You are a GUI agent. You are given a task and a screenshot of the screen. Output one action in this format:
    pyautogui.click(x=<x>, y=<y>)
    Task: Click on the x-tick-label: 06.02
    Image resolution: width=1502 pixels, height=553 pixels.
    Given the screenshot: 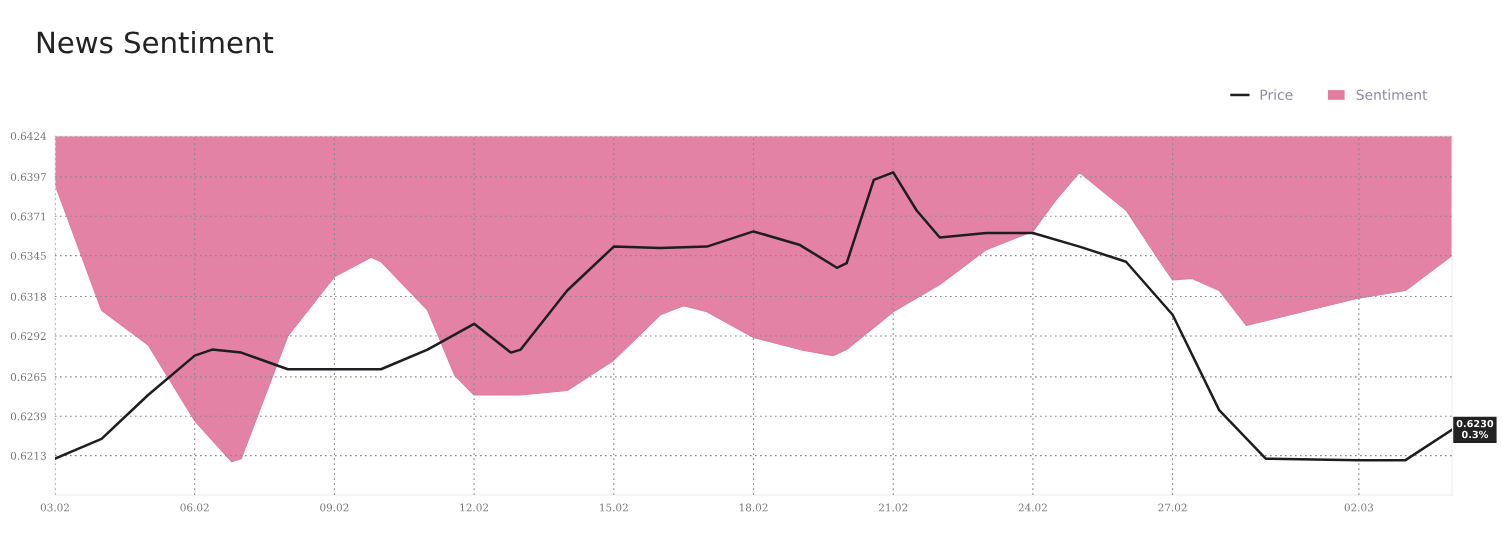 What is the action you would take?
    pyautogui.click(x=194, y=507)
    